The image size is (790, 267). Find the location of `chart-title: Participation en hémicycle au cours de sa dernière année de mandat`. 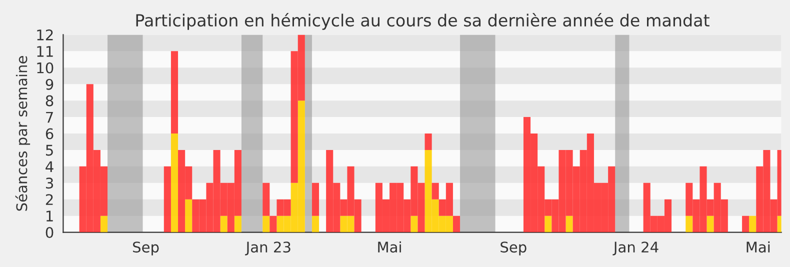

chart-title: Participation en hémicycle au cours de sa dernière année de mandat is located at coordinates (423, 21).